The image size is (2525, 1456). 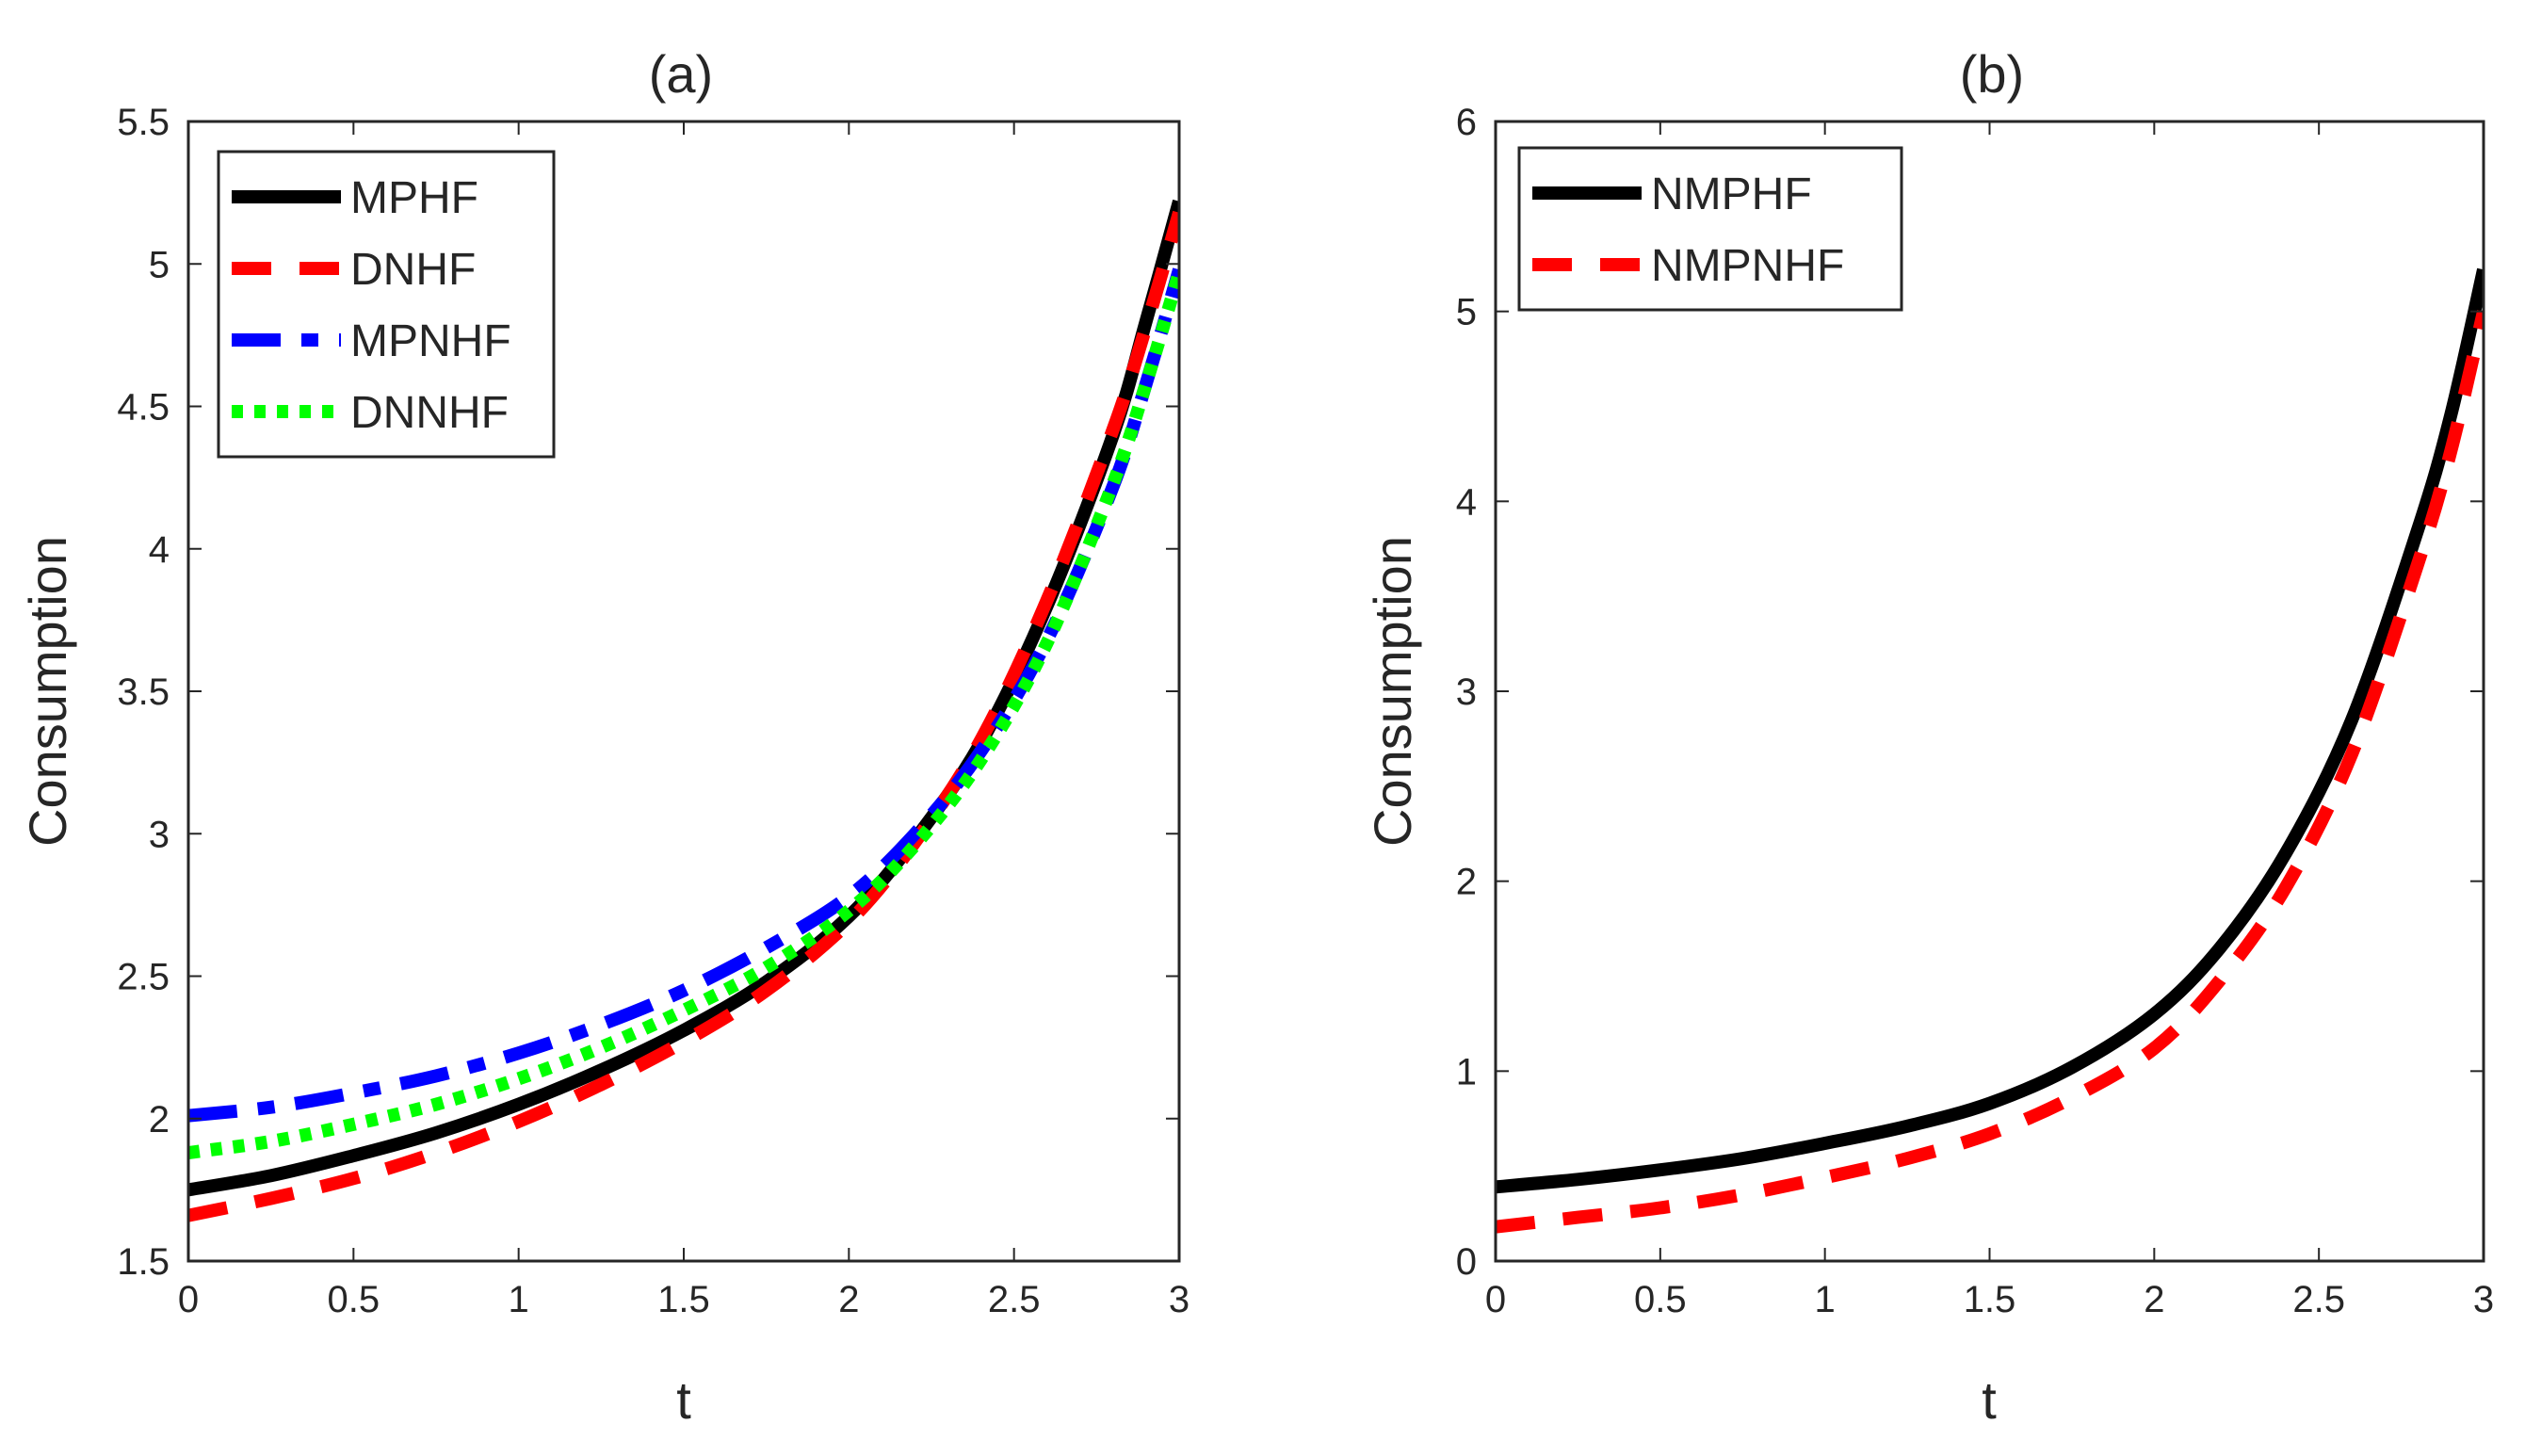 What do you see at coordinates (160, 834) in the screenshot?
I see `panel-a-y-tick-label: 3` at bounding box center [160, 834].